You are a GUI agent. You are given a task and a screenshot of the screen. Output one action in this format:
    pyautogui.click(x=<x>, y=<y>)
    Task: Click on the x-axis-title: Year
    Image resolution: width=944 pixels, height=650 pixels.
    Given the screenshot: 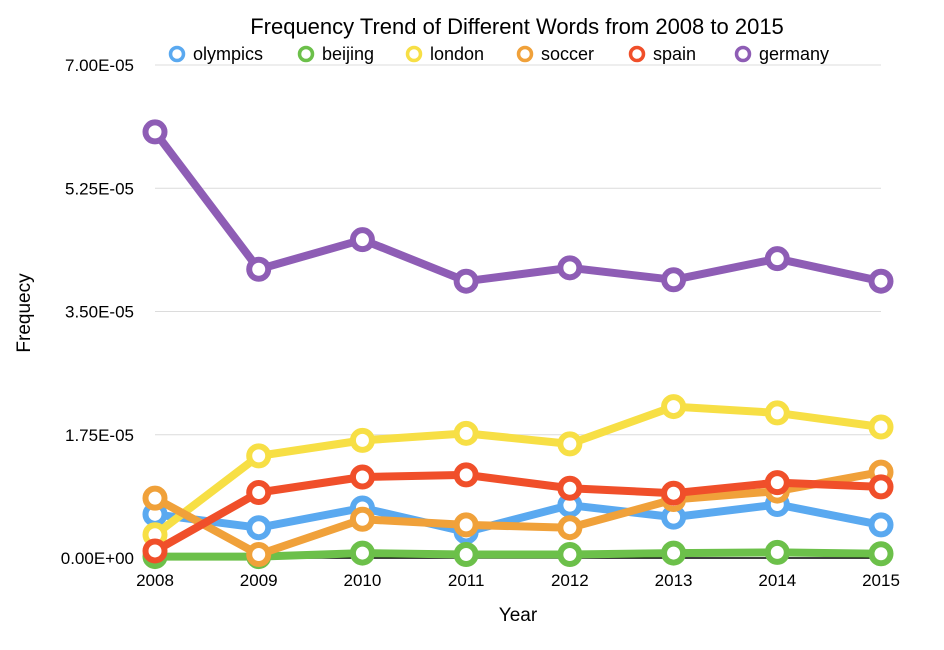 What is the action you would take?
    pyautogui.click(x=518, y=615)
    